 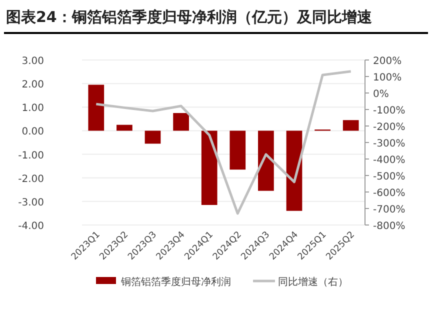 What do you see at coordinates (31, 156) in the screenshot?
I see `y-tick-label: -1.00` at bounding box center [31, 156].